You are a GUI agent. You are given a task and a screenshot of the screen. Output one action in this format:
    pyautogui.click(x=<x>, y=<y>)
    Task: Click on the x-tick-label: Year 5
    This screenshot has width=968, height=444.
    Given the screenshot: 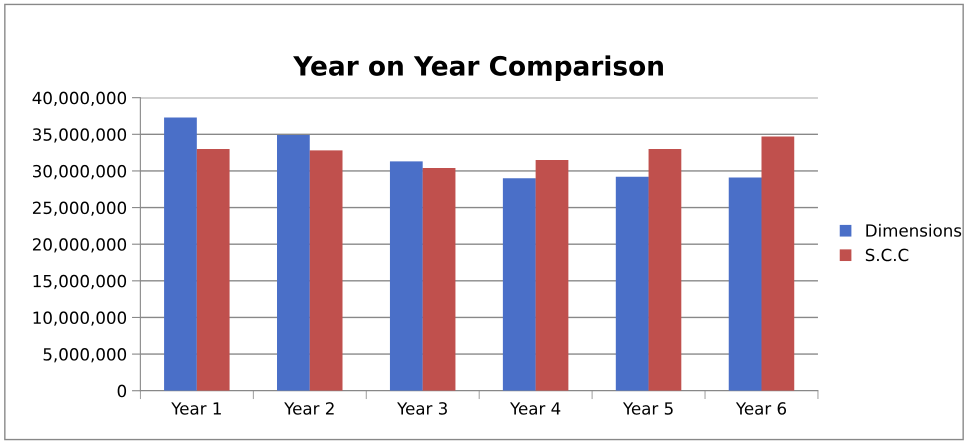 What is the action you would take?
    pyautogui.click(x=647, y=408)
    